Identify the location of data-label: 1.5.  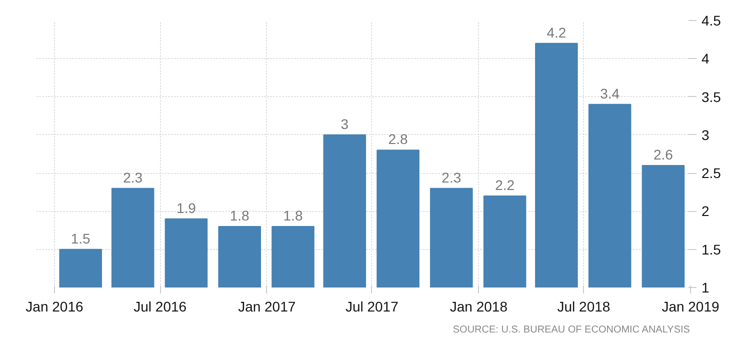
(80, 238).